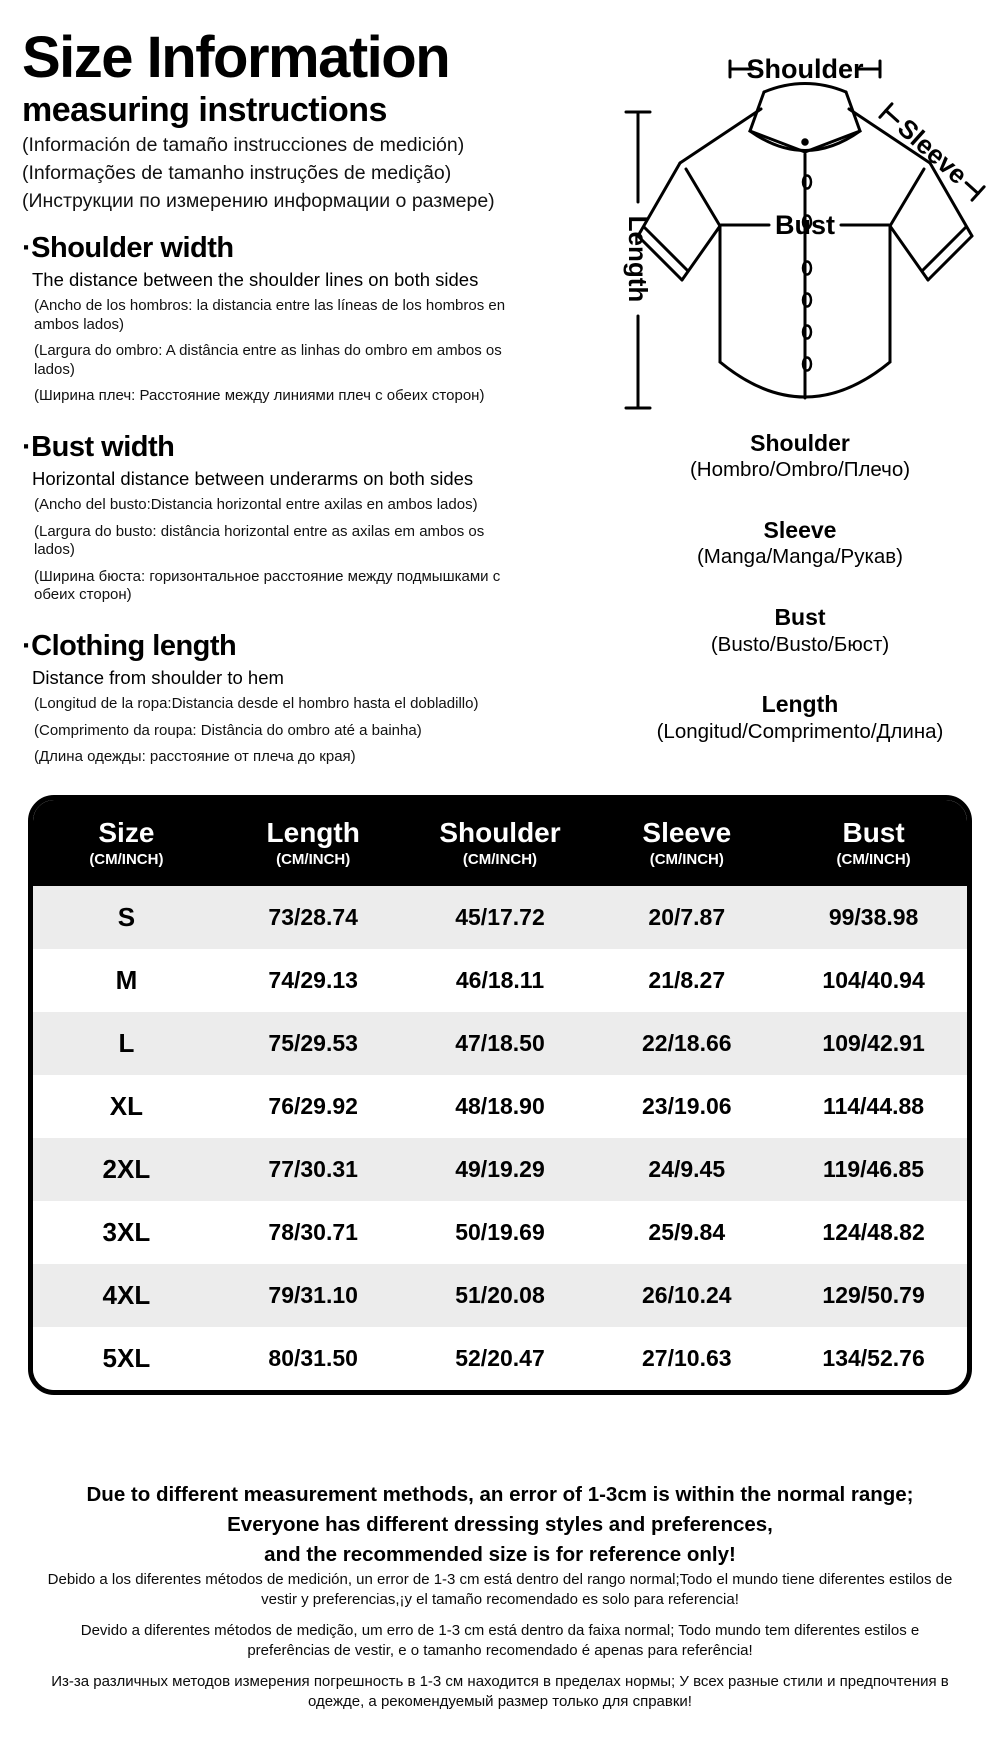 This screenshot has height=1737, width=1000. What do you see at coordinates (800, 470) in the screenshot?
I see `legend-translation: (Hombro/Ombro/Плечо)` at bounding box center [800, 470].